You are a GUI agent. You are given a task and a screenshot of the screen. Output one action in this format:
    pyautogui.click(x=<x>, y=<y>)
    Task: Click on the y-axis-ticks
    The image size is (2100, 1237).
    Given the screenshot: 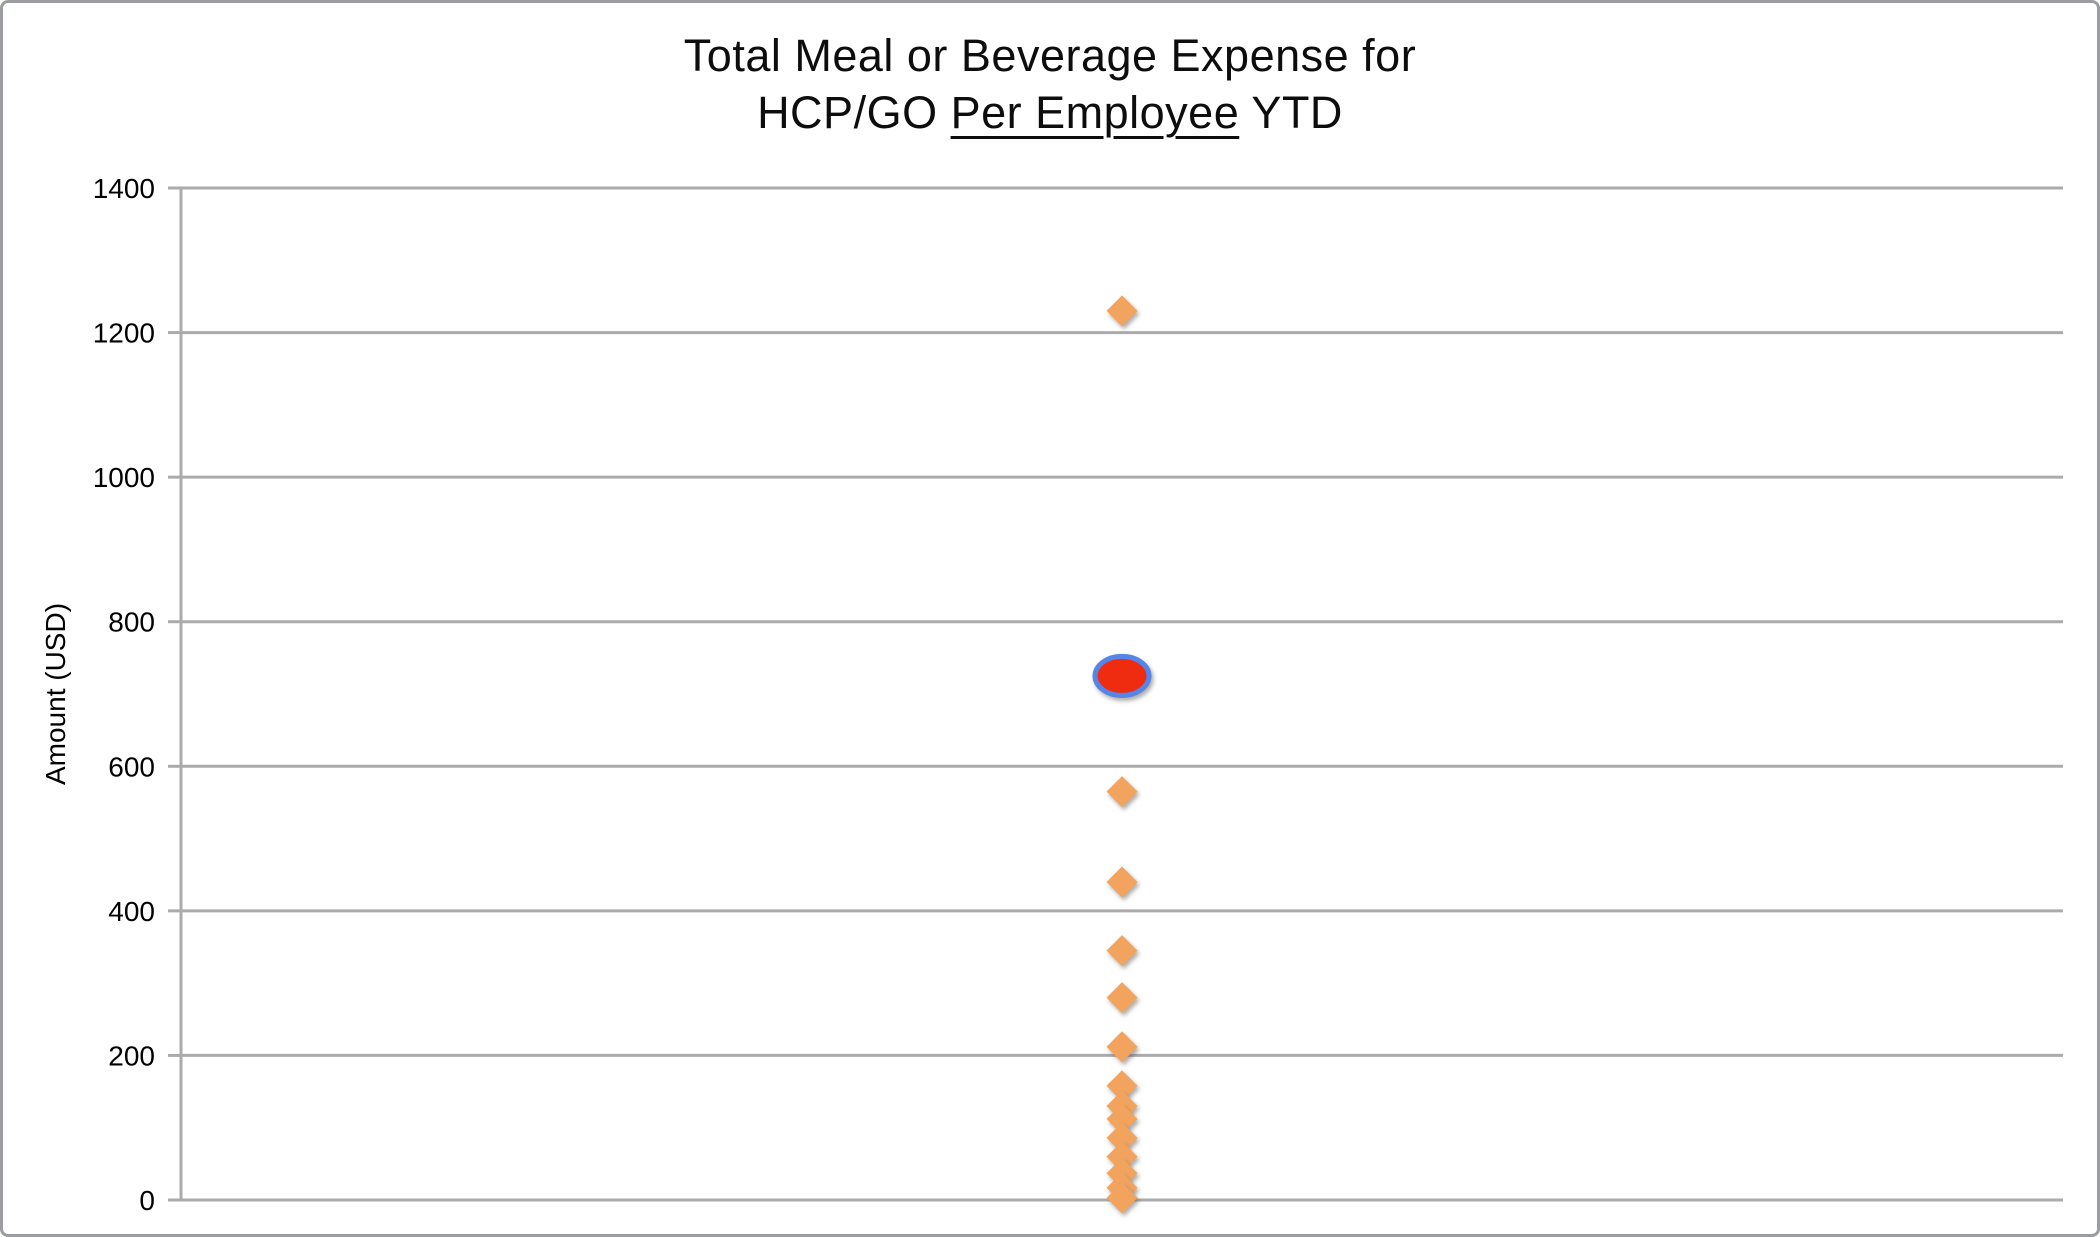 What is the action you would take?
    pyautogui.click(x=174, y=694)
    